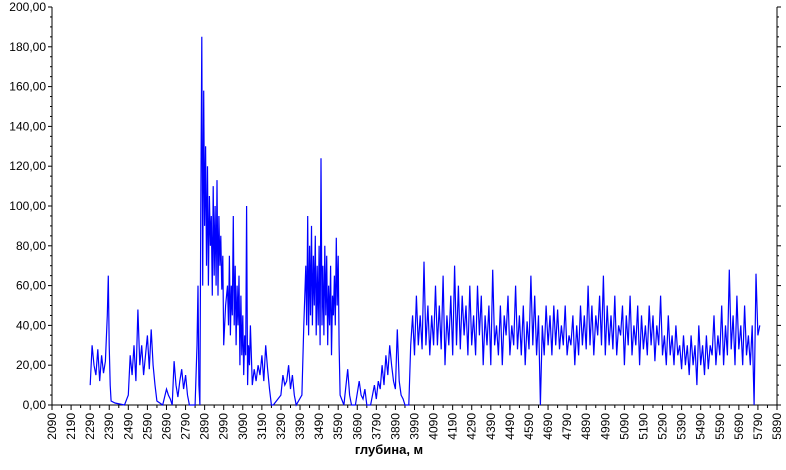 Image resolution: width=786 pixels, height=470 pixels. I want to click on x-tick-label: 2790, so click(186, 426).